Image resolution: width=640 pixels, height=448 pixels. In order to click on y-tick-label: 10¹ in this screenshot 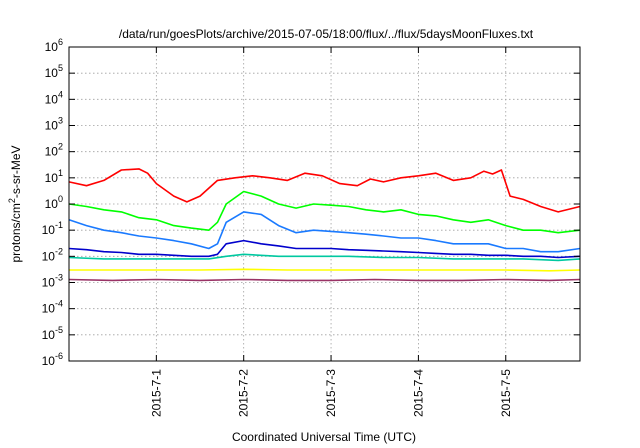, I will do `click(54, 176)`.